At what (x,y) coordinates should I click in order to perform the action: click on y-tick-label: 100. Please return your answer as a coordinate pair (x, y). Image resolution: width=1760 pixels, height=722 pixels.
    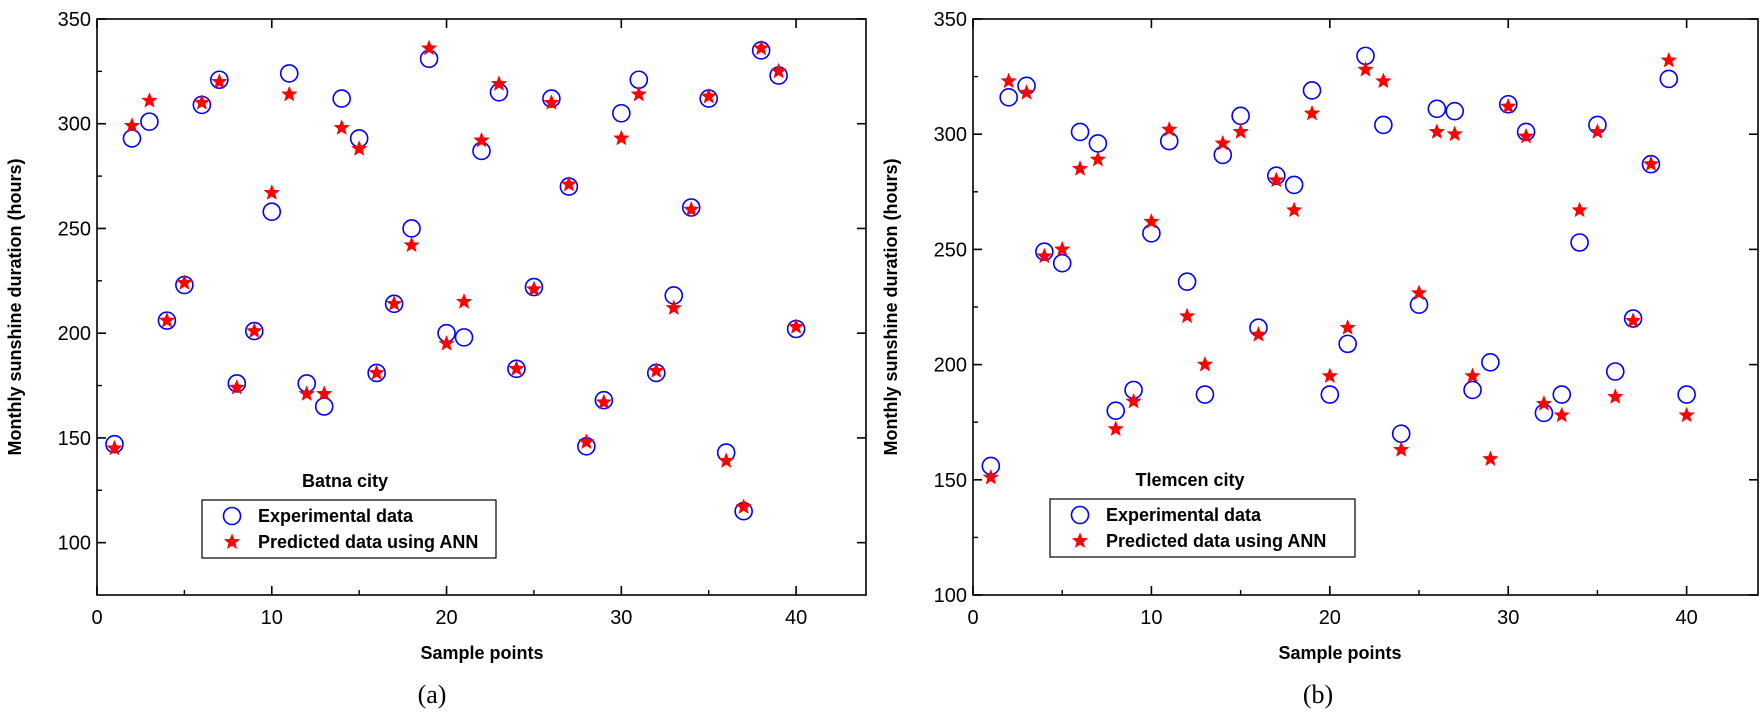
    Looking at the image, I should click on (74, 544).